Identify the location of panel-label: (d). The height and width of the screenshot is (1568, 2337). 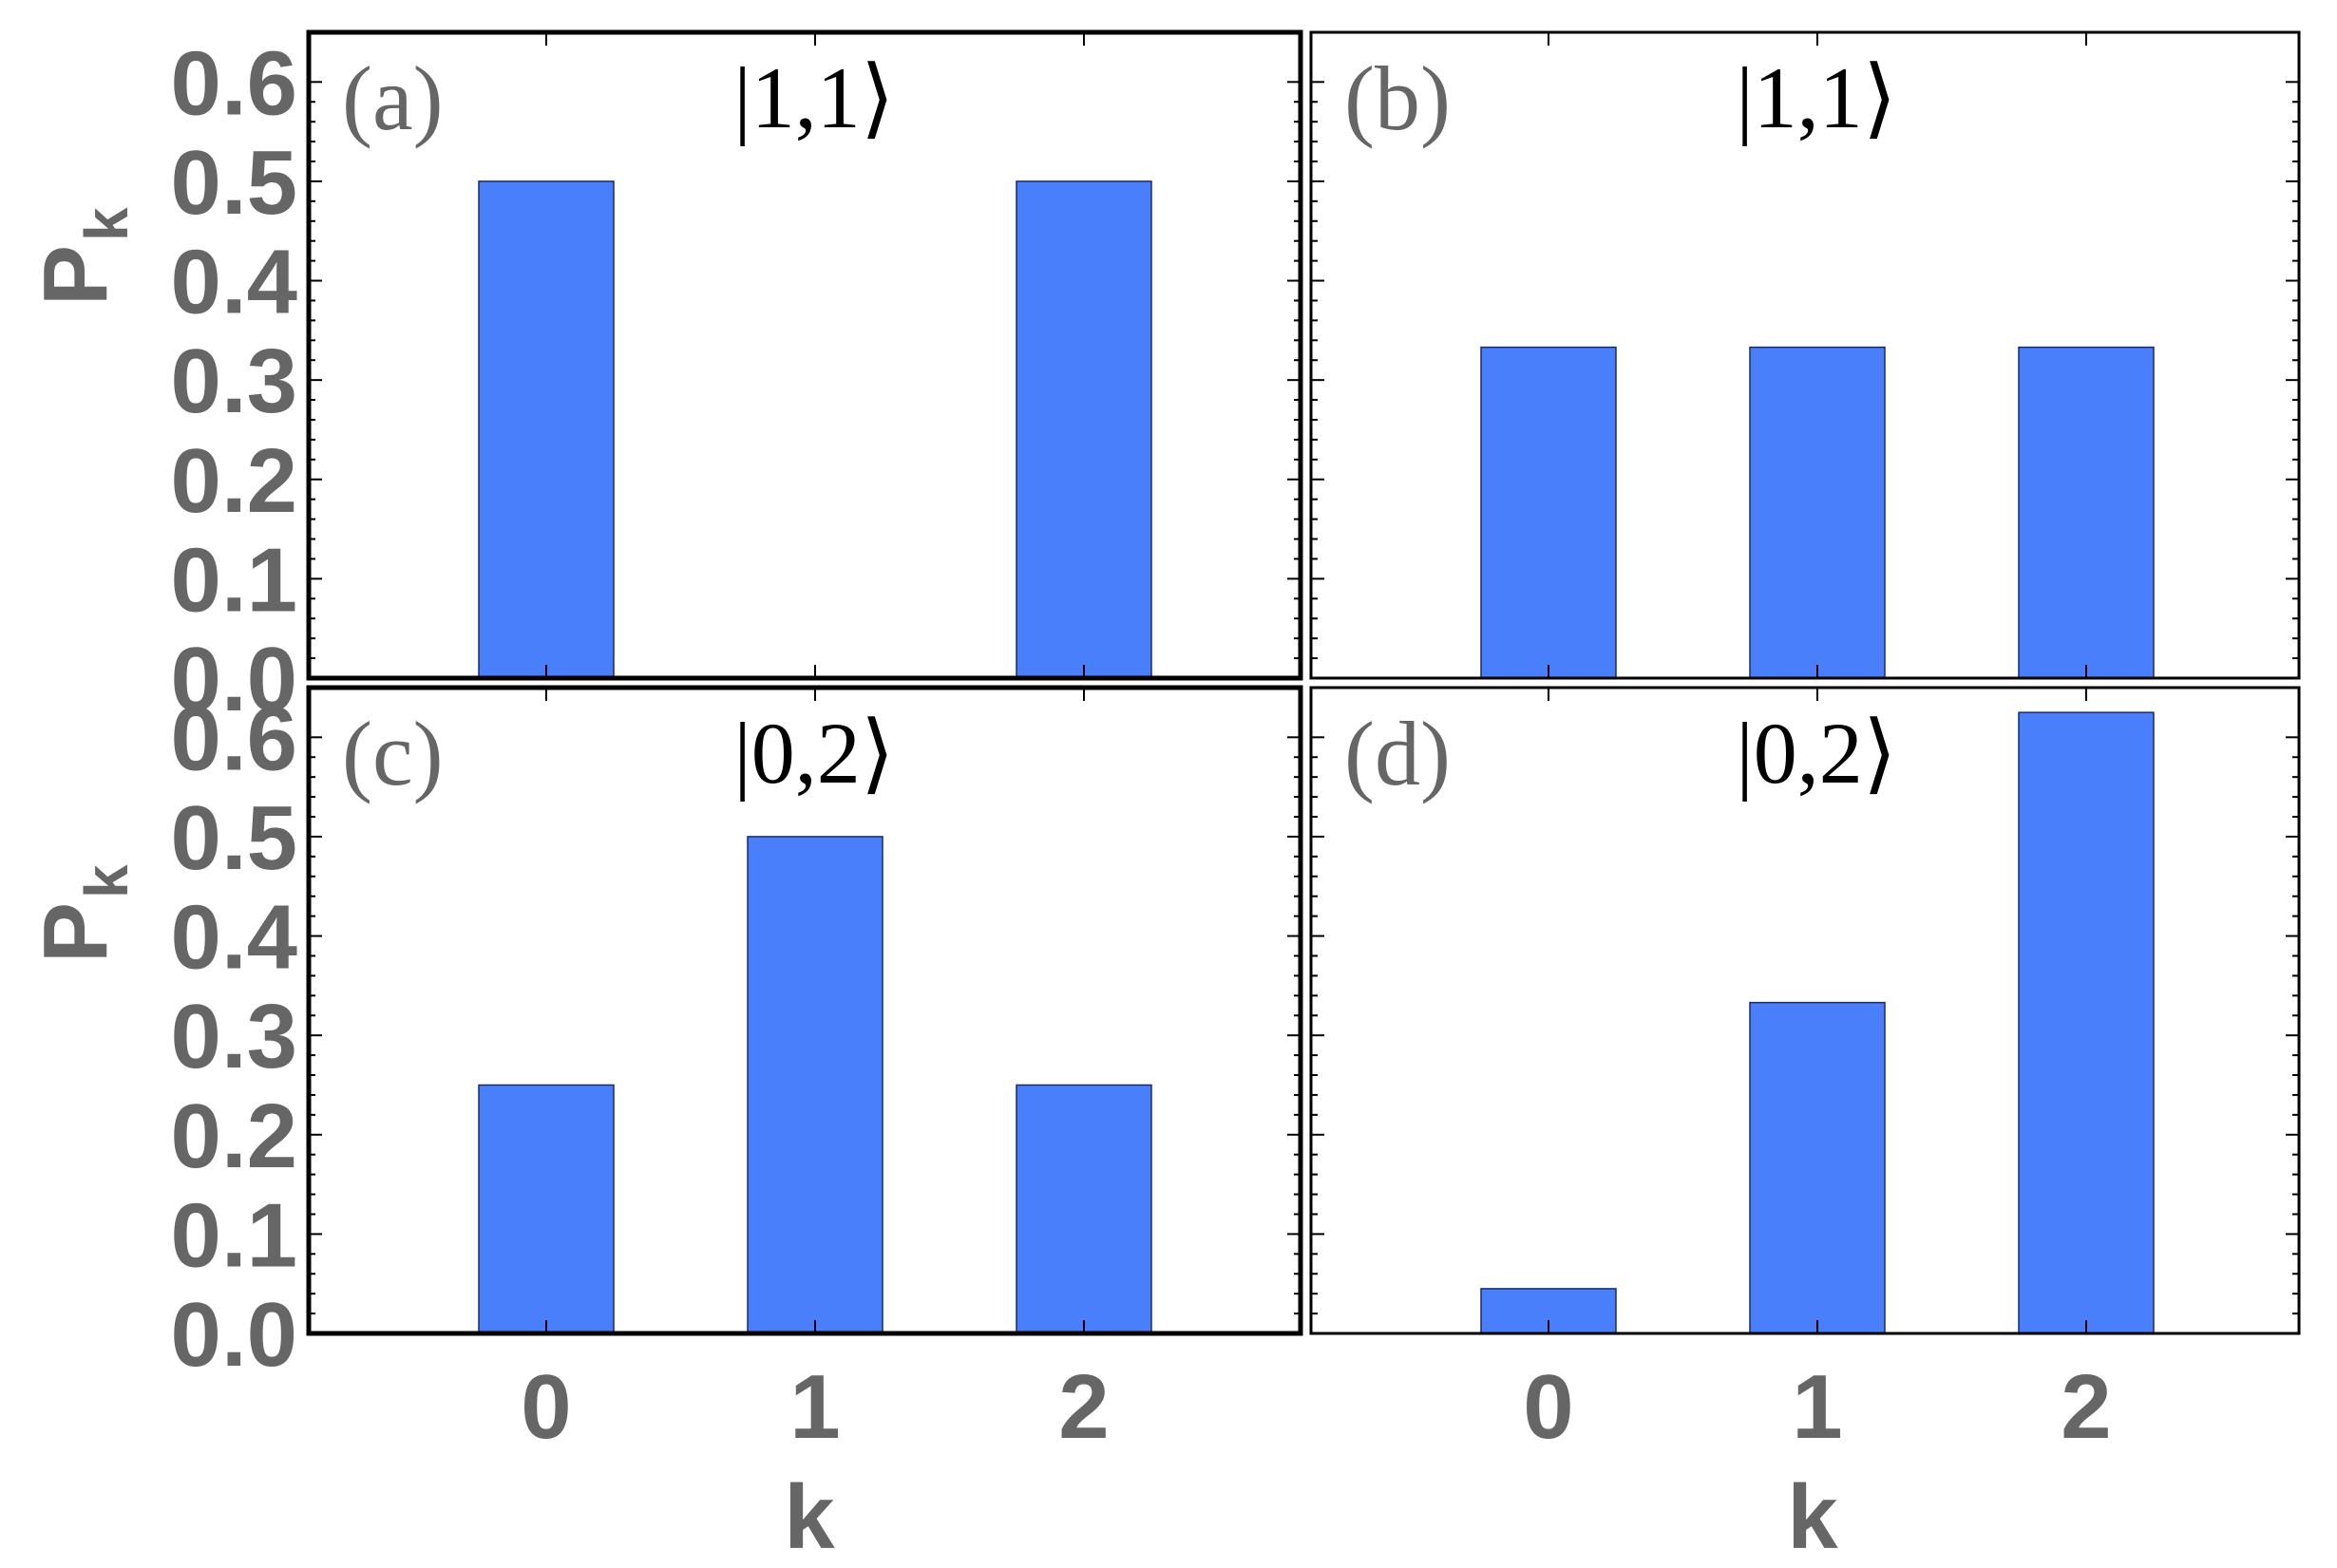
(1397, 753).